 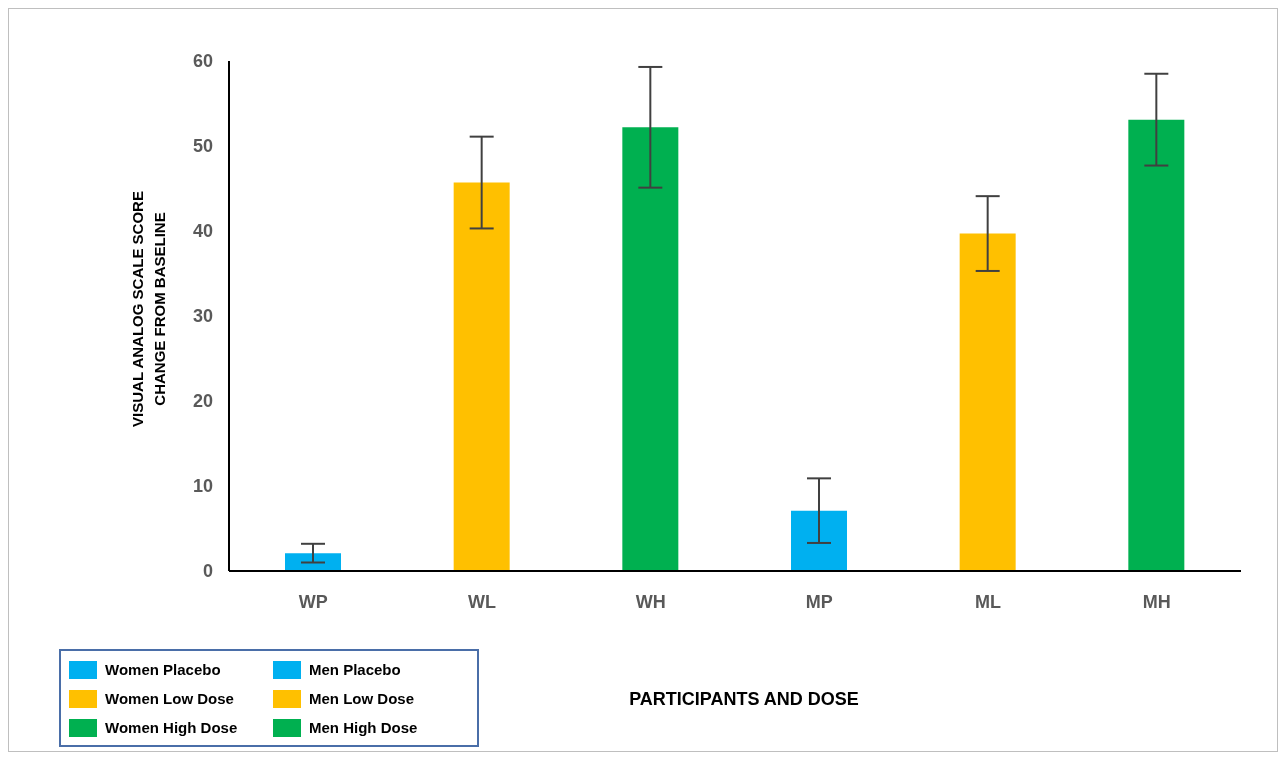 I want to click on x-tick-label: MP, so click(x=819, y=601).